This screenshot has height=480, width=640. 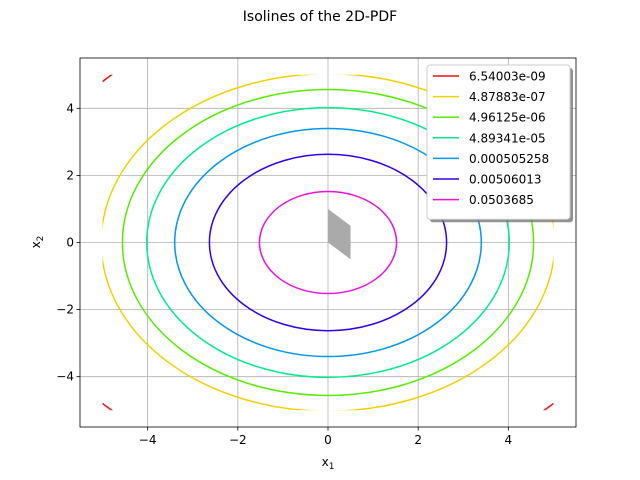 What do you see at coordinates (507, 77) in the screenshot?
I see `legend-entry: 6.54003e-09` at bounding box center [507, 77].